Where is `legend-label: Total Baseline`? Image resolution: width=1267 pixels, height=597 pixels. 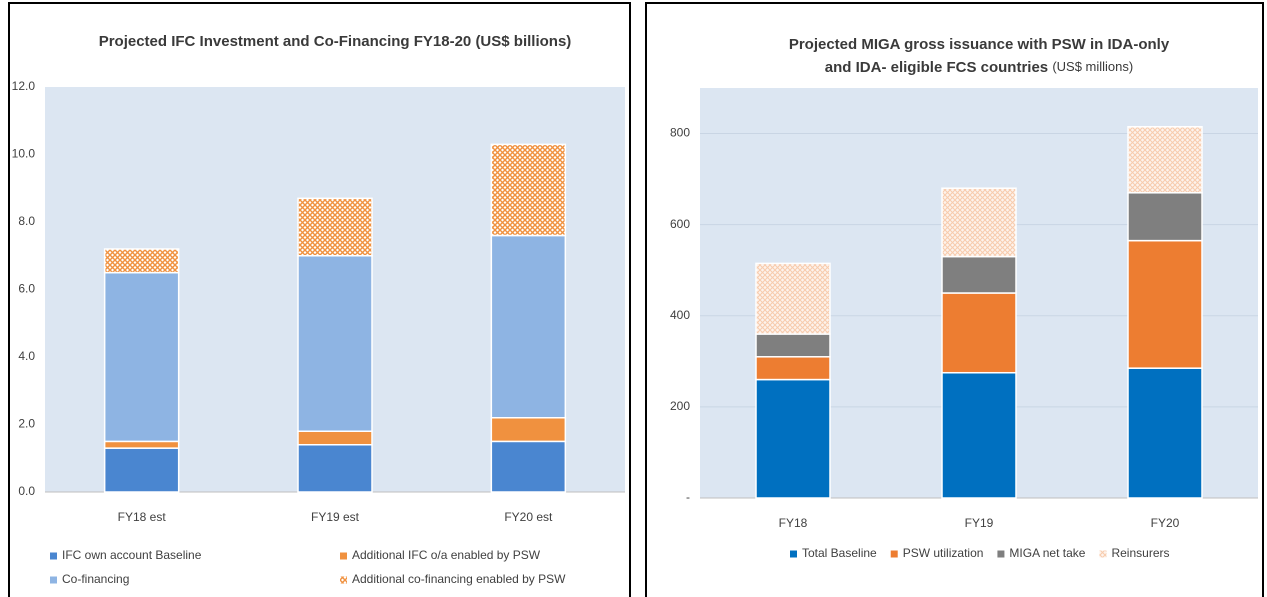 legend-label: Total Baseline is located at coordinates (839, 553).